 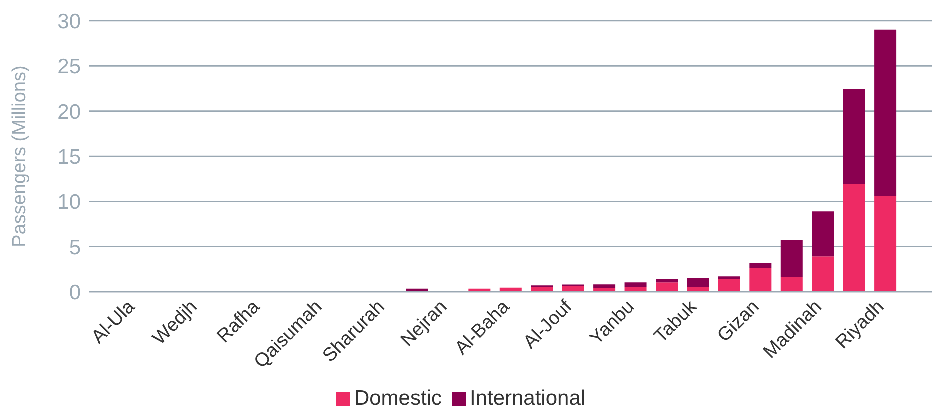 I want to click on y-tick-label: 0, so click(x=75, y=292).